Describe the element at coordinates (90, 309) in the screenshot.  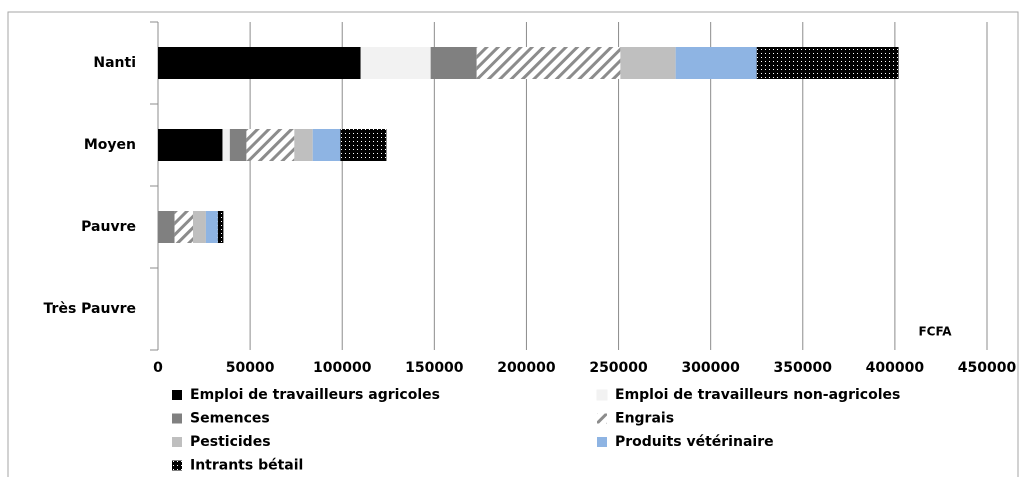
I see `y-tick-label: Très Pauvre` at that location.